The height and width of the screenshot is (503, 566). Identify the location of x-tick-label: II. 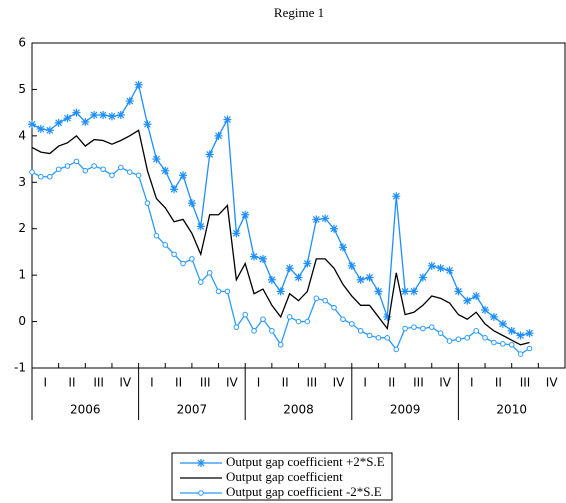
(178, 383).